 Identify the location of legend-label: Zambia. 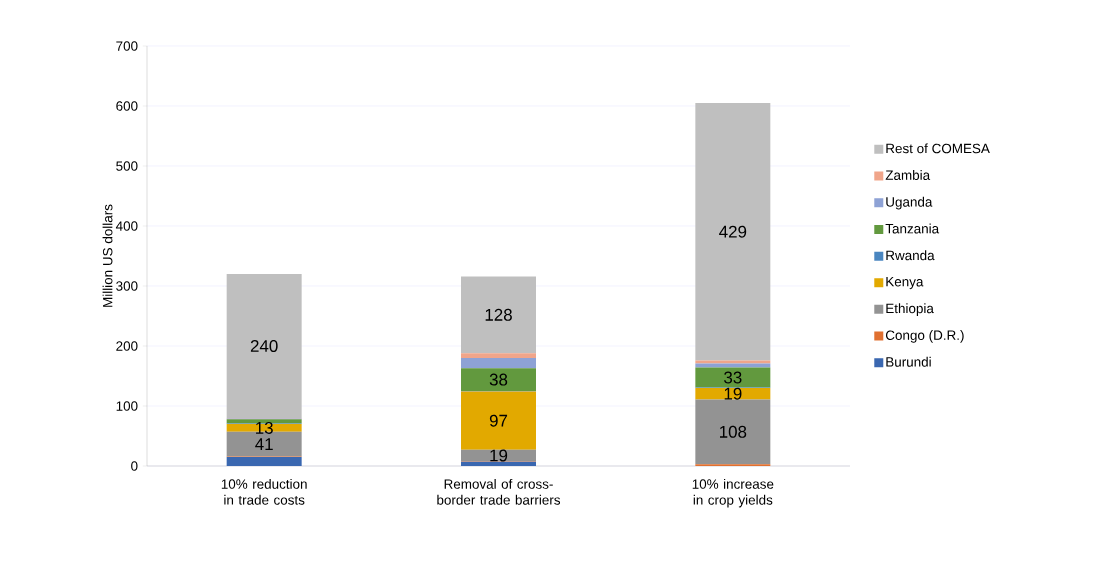
(908, 175).